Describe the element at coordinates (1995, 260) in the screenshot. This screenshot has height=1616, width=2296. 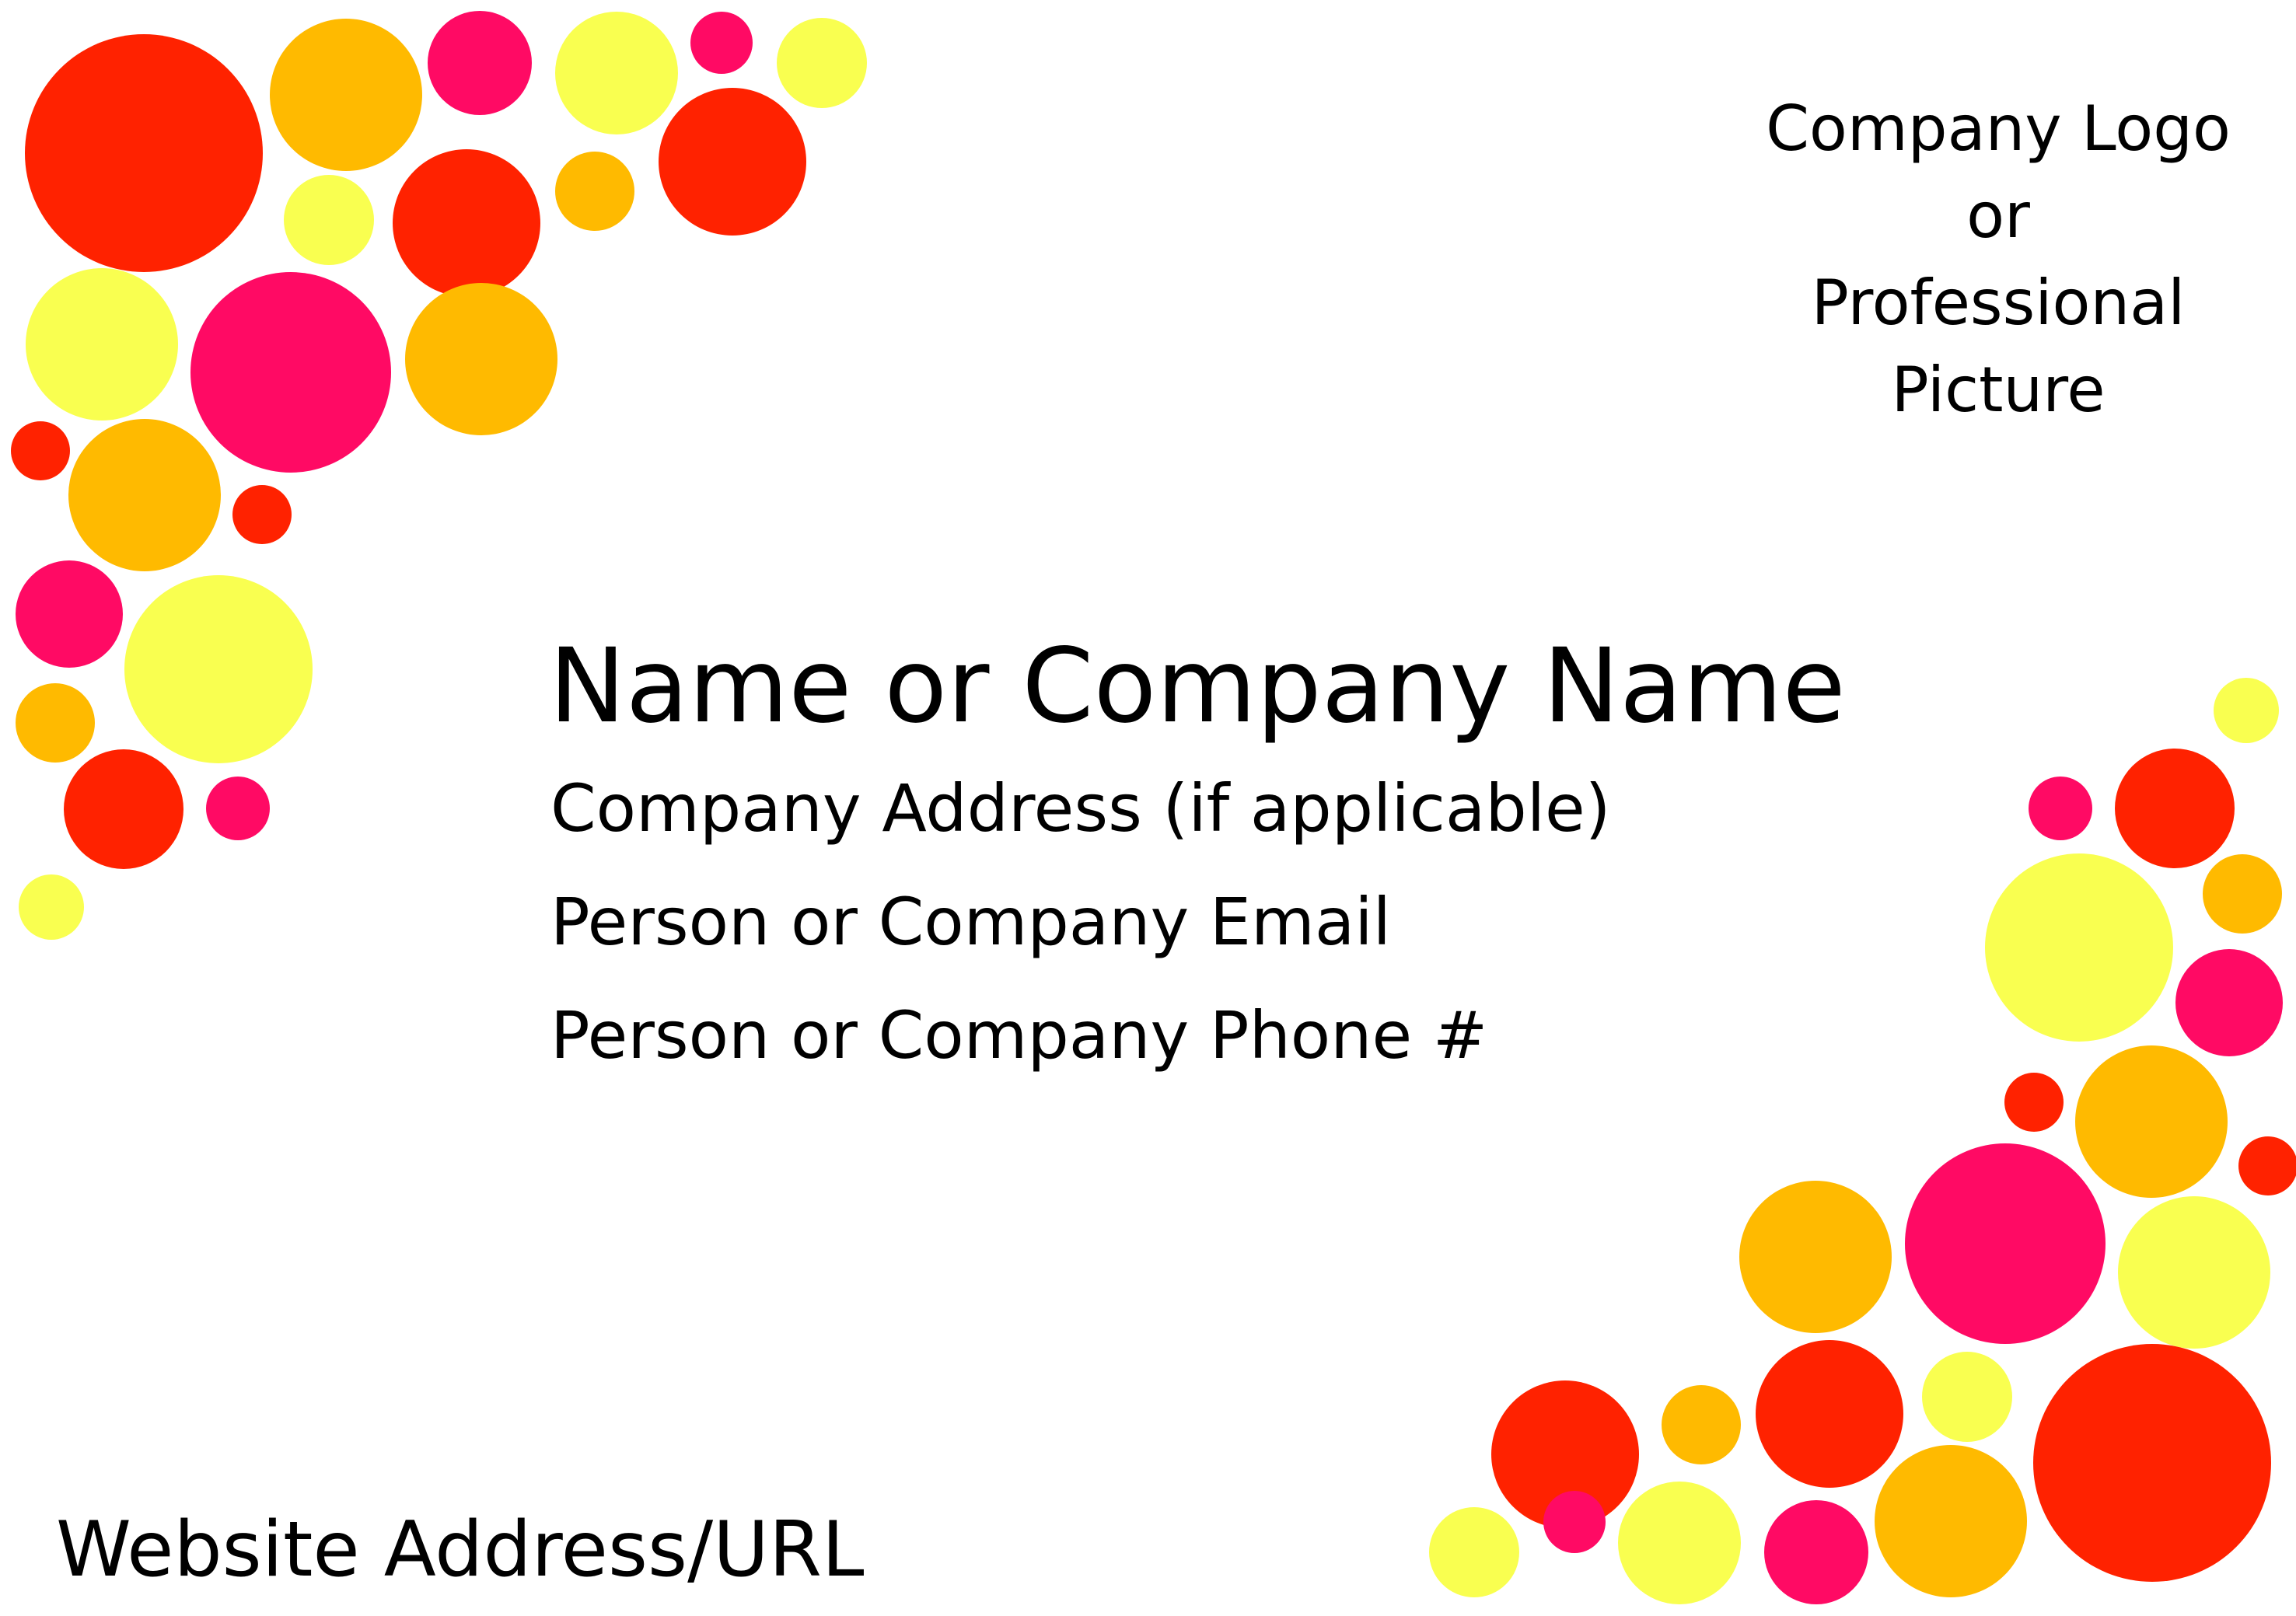
I see `logo-placeholder: Company Logo or Professional Picture` at that location.